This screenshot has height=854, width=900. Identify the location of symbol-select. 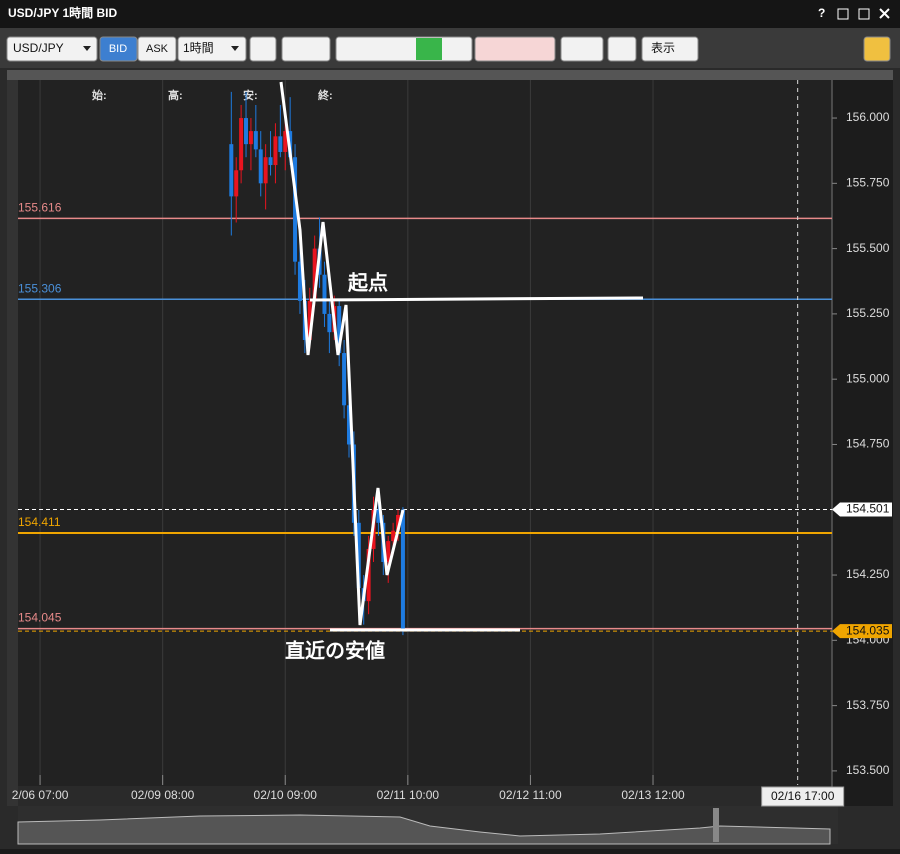
(52, 49).